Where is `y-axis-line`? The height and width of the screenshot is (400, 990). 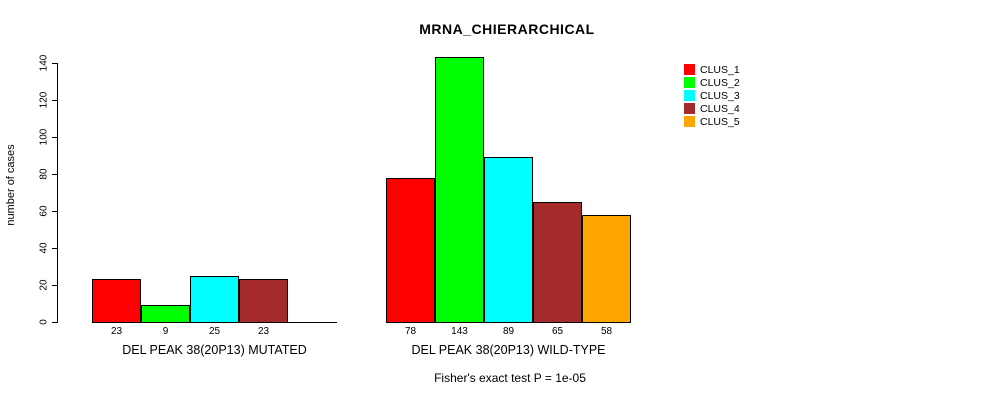 y-axis-line is located at coordinates (57, 193).